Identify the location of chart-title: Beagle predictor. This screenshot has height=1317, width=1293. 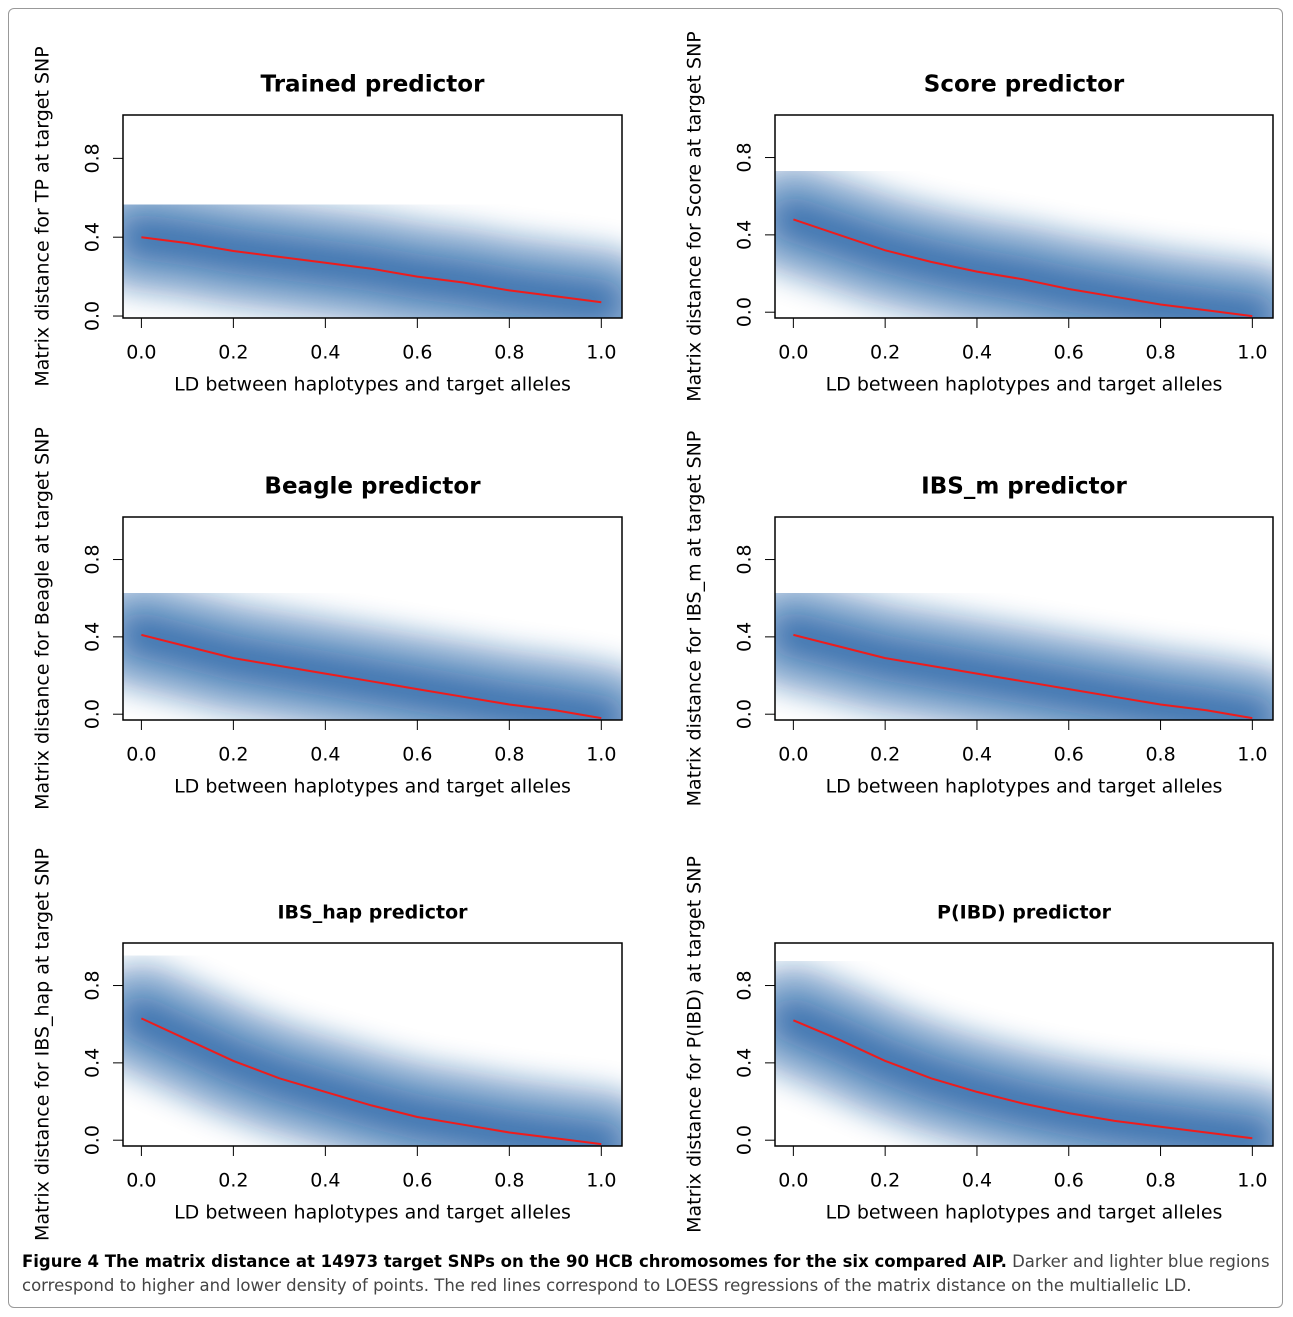
(372, 487).